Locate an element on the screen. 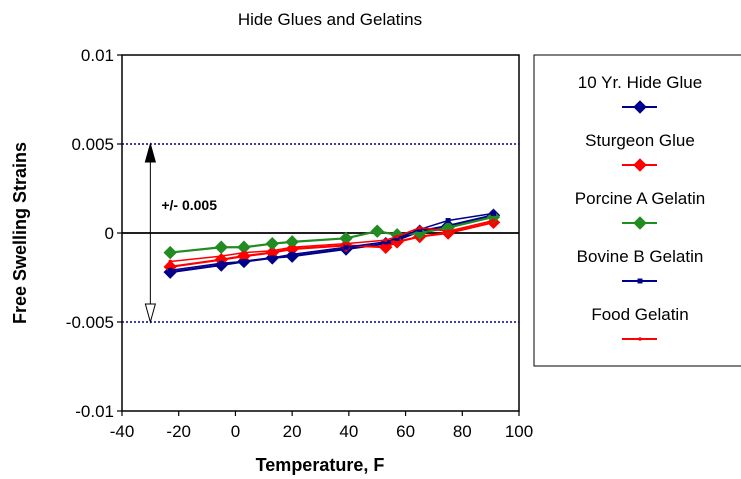  x-axis-label: Temperature, F is located at coordinates (320, 465).